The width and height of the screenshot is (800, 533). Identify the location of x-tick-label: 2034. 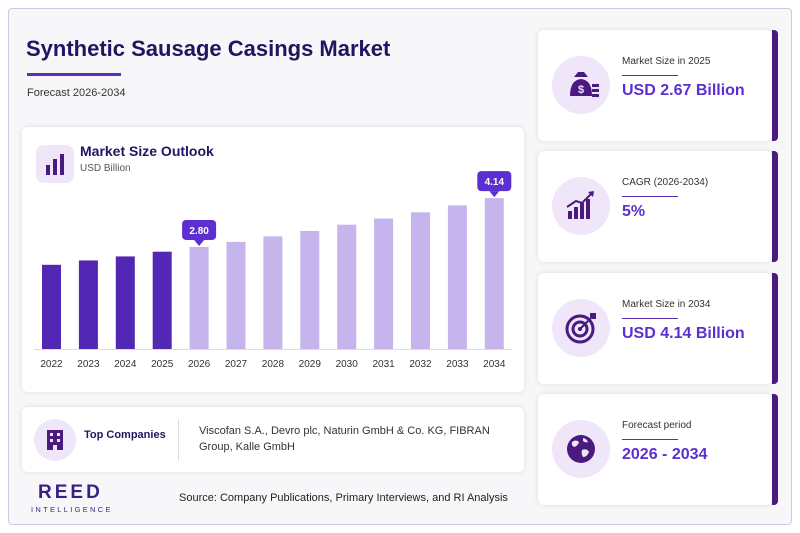
(494, 364).